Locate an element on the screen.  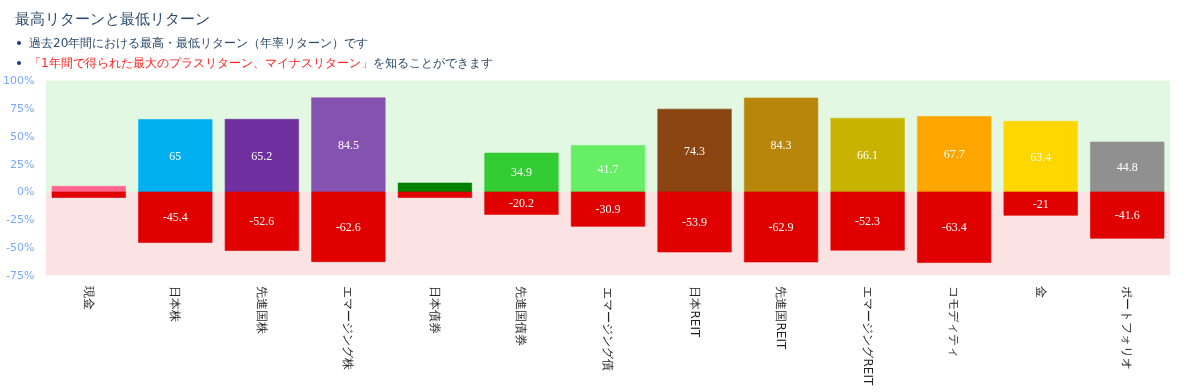
chart-title: 最高リターンと最低リターン is located at coordinates (113, 19).